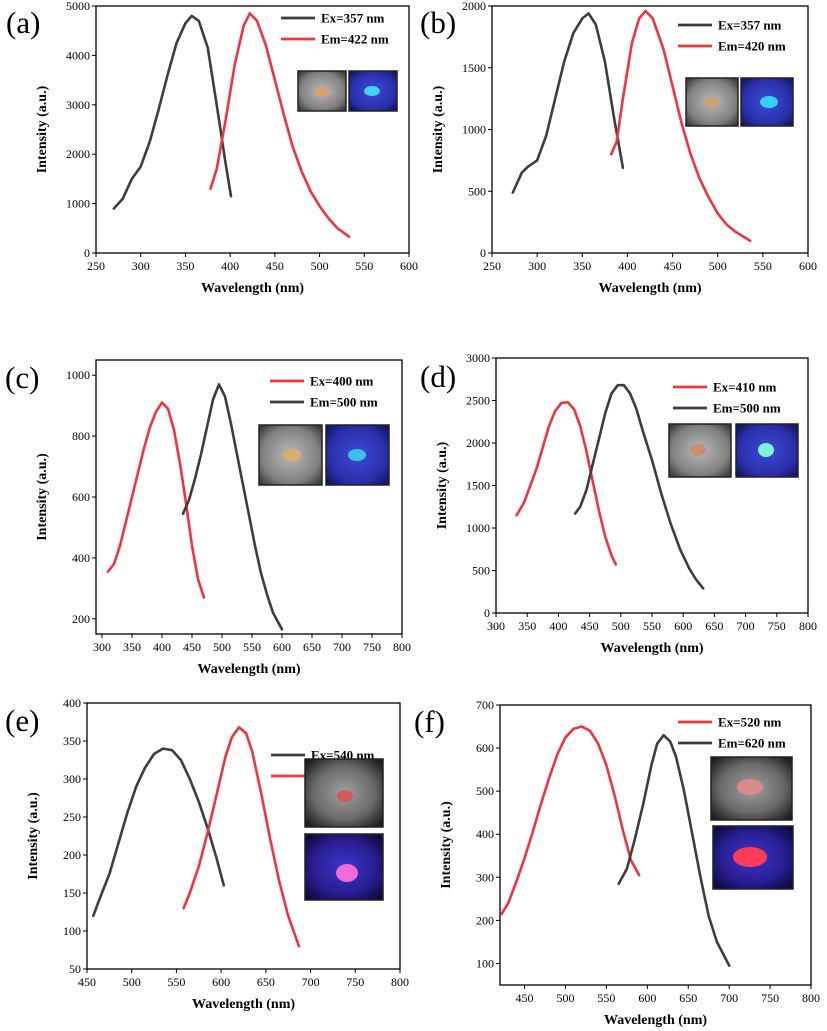 The width and height of the screenshot is (827, 1031). What do you see at coordinates (767, 450) in the screenshot?
I see `photo-inset-d-uv` at bounding box center [767, 450].